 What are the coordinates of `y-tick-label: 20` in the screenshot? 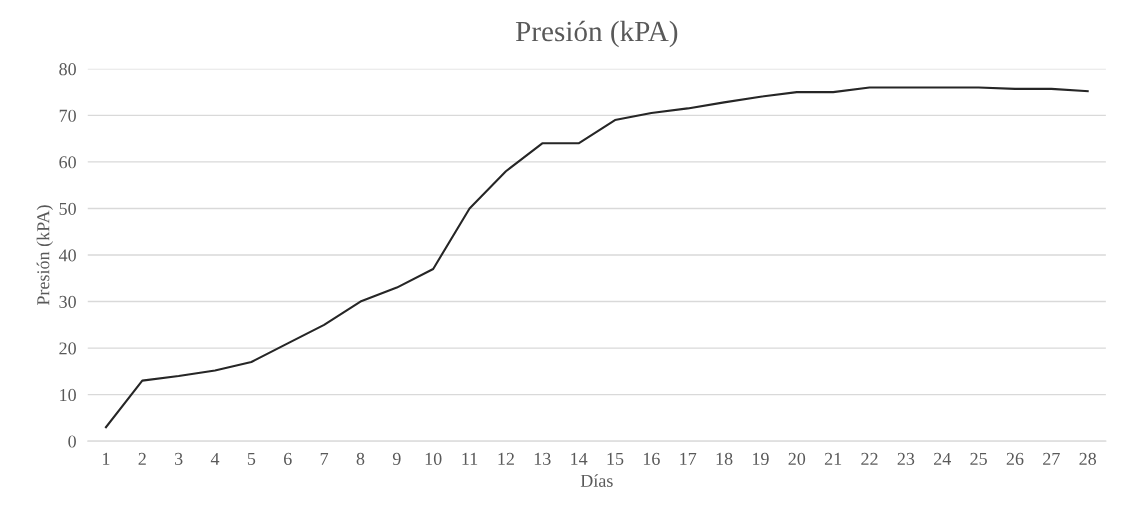 It's located at (67, 348).